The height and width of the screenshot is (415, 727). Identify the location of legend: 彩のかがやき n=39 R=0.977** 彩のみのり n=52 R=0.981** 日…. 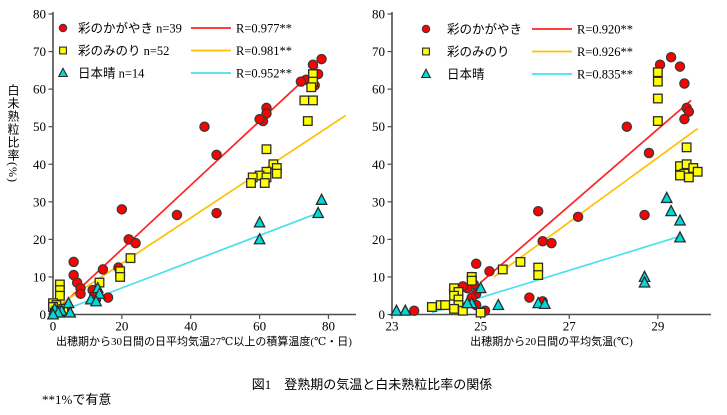
(174, 51).